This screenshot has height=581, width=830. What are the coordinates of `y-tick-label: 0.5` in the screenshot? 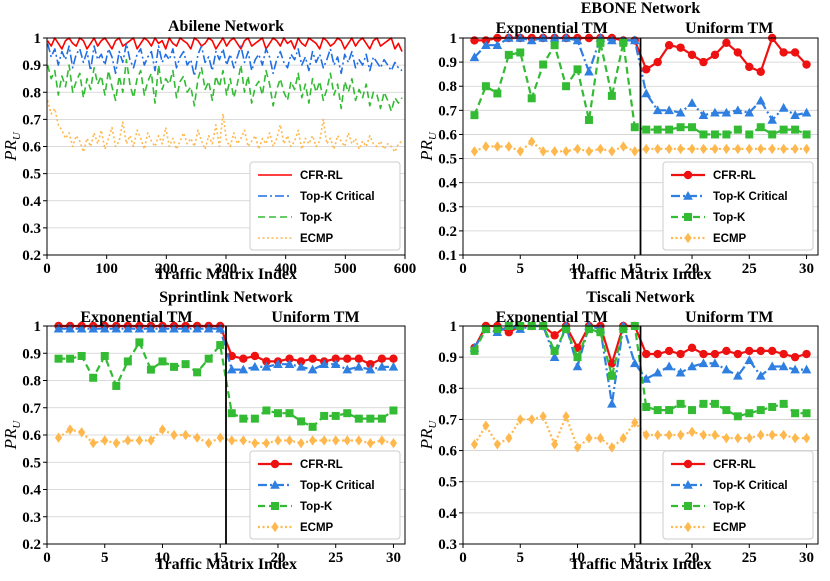 It's located at (31, 463).